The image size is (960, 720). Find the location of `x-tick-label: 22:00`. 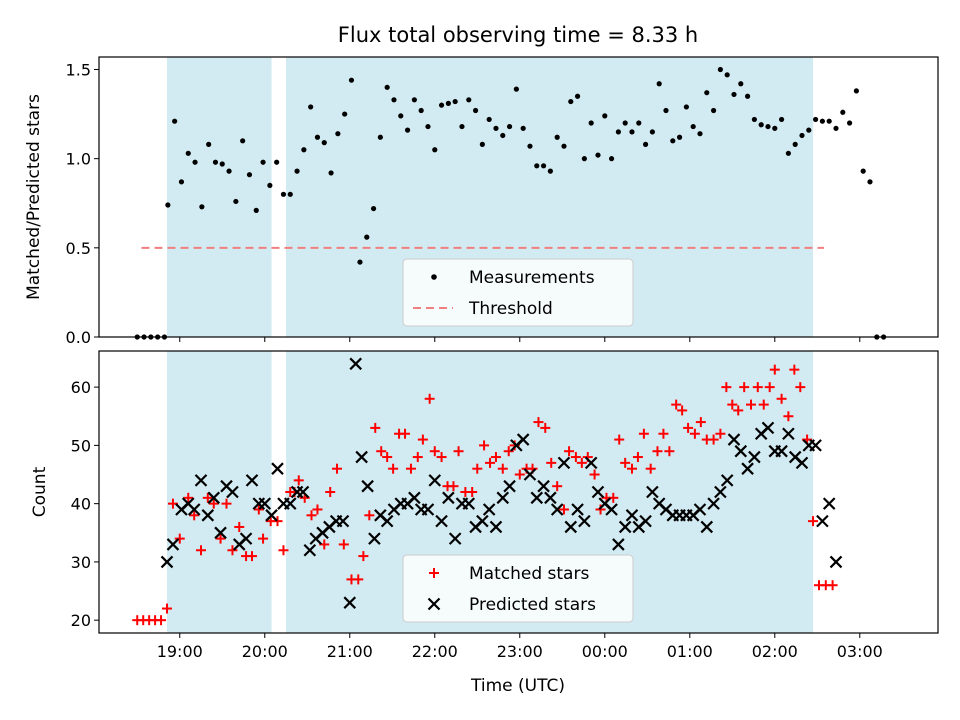

x-tick-label: 22:00 is located at coordinates (435, 651).